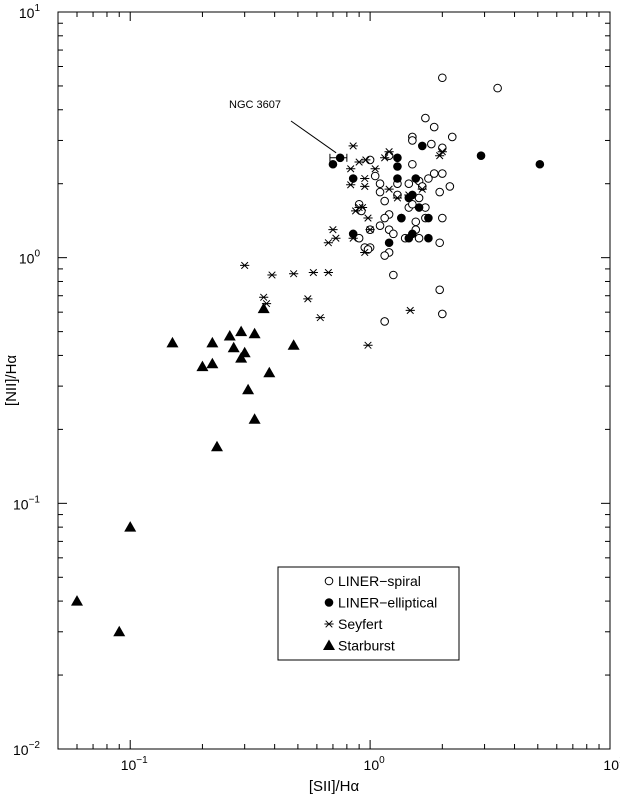 The width and height of the screenshot is (620, 798). Describe the element at coordinates (334, 786) in the screenshot. I see `x-axis-label: [SII]/Hα` at that location.